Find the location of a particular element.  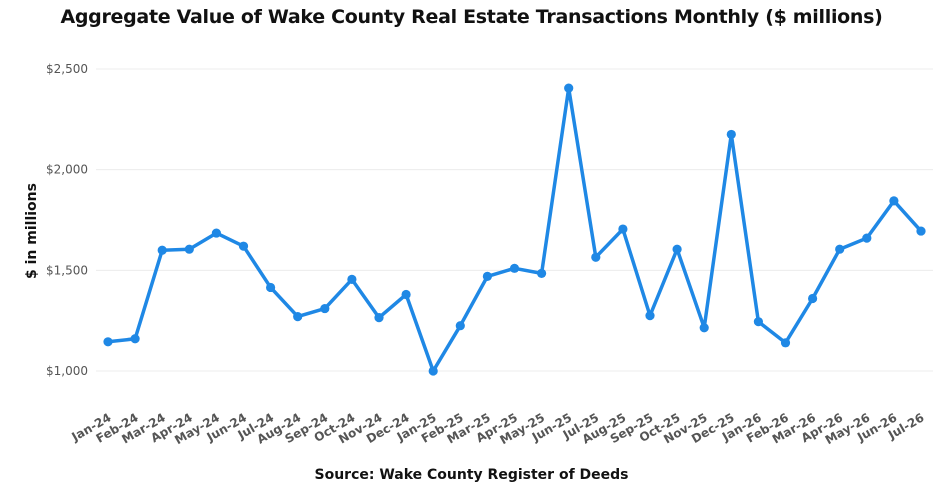

y-axis-label: $ in millions is located at coordinates (32, 231).